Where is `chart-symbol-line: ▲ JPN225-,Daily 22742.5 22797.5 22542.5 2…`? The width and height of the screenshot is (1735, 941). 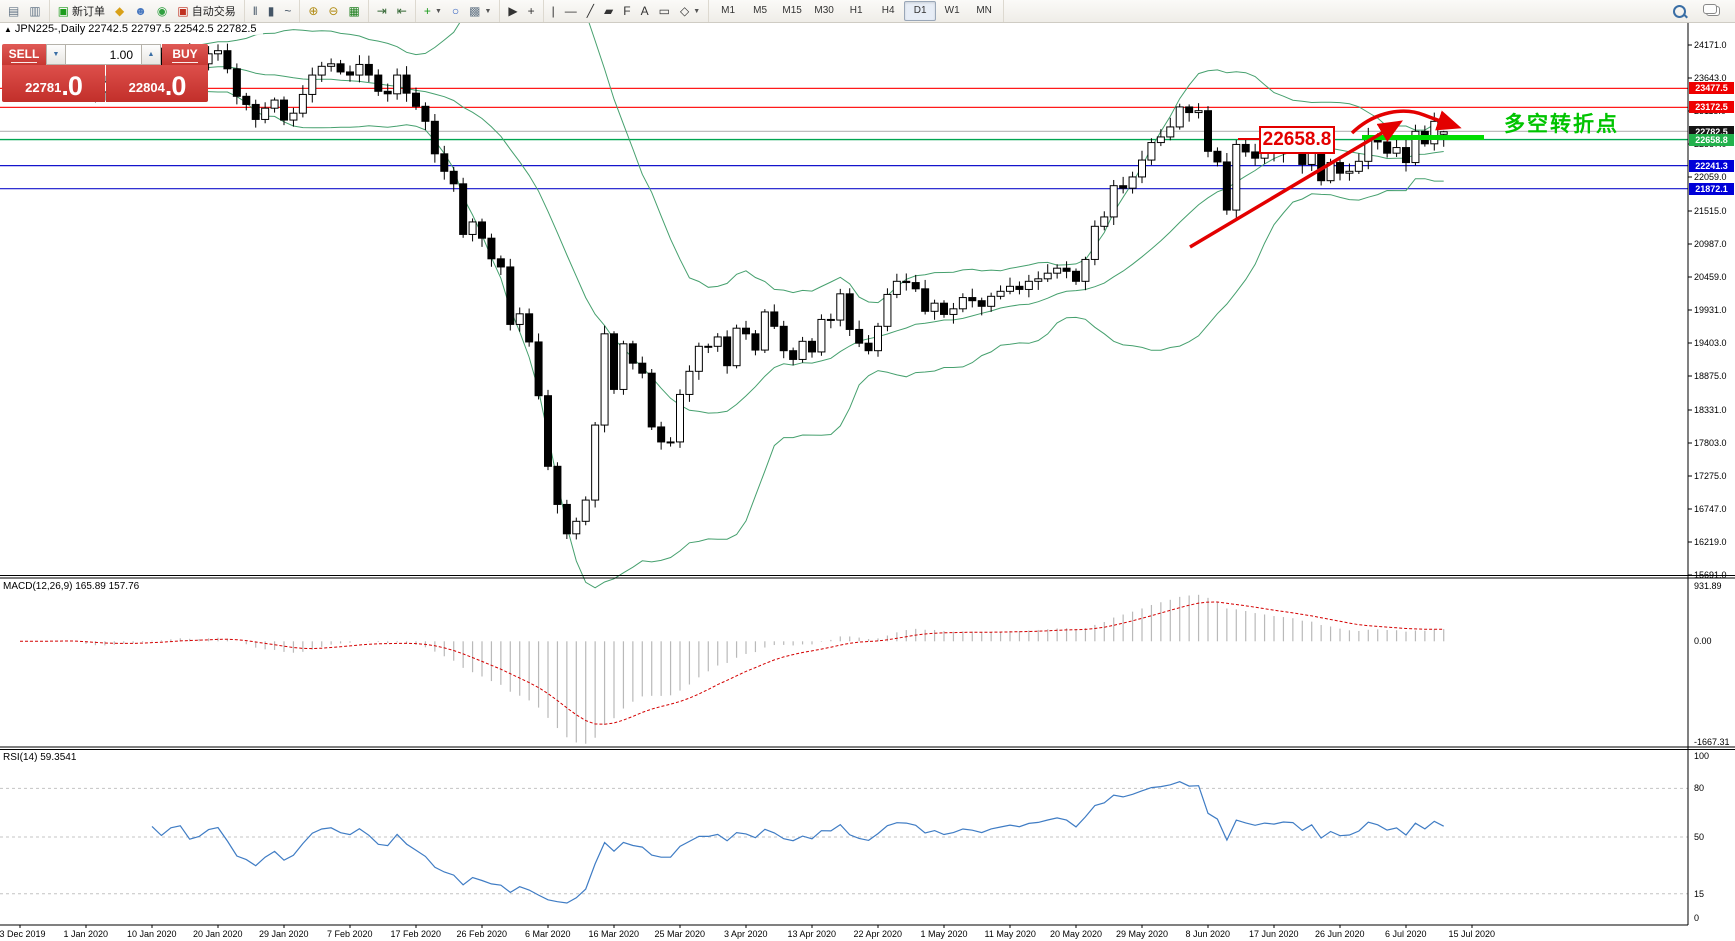
chart-symbol-line: ▲ JPN225-,Daily 22742.5 22797.5 22542.5 2… is located at coordinates (133, 29).